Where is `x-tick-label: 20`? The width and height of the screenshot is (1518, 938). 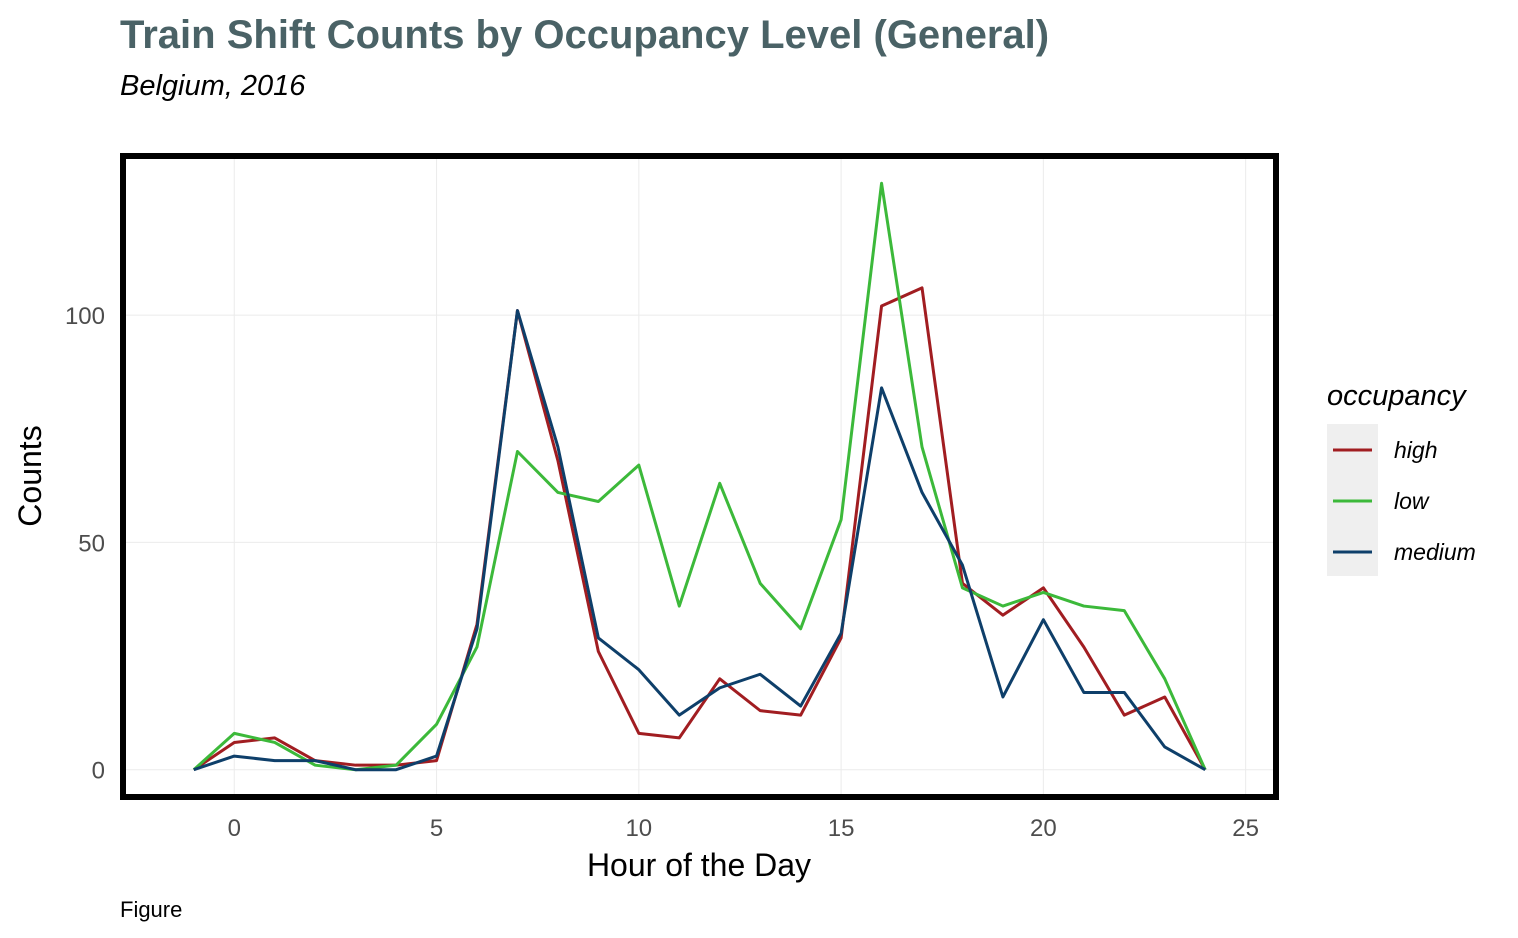 x-tick-label: 20 is located at coordinates (1043, 828).